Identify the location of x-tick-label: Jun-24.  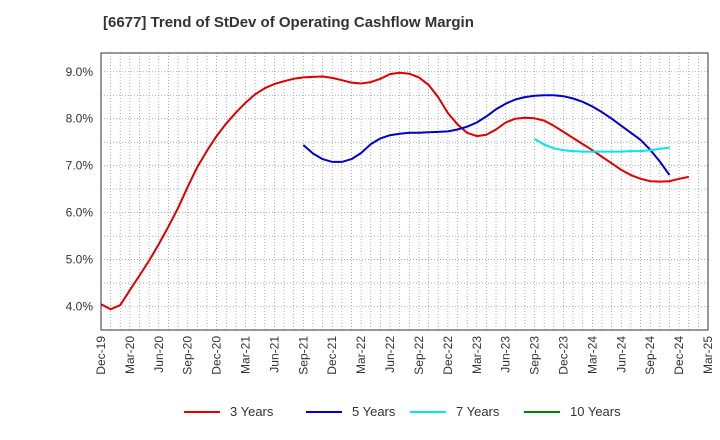
(621, 354).